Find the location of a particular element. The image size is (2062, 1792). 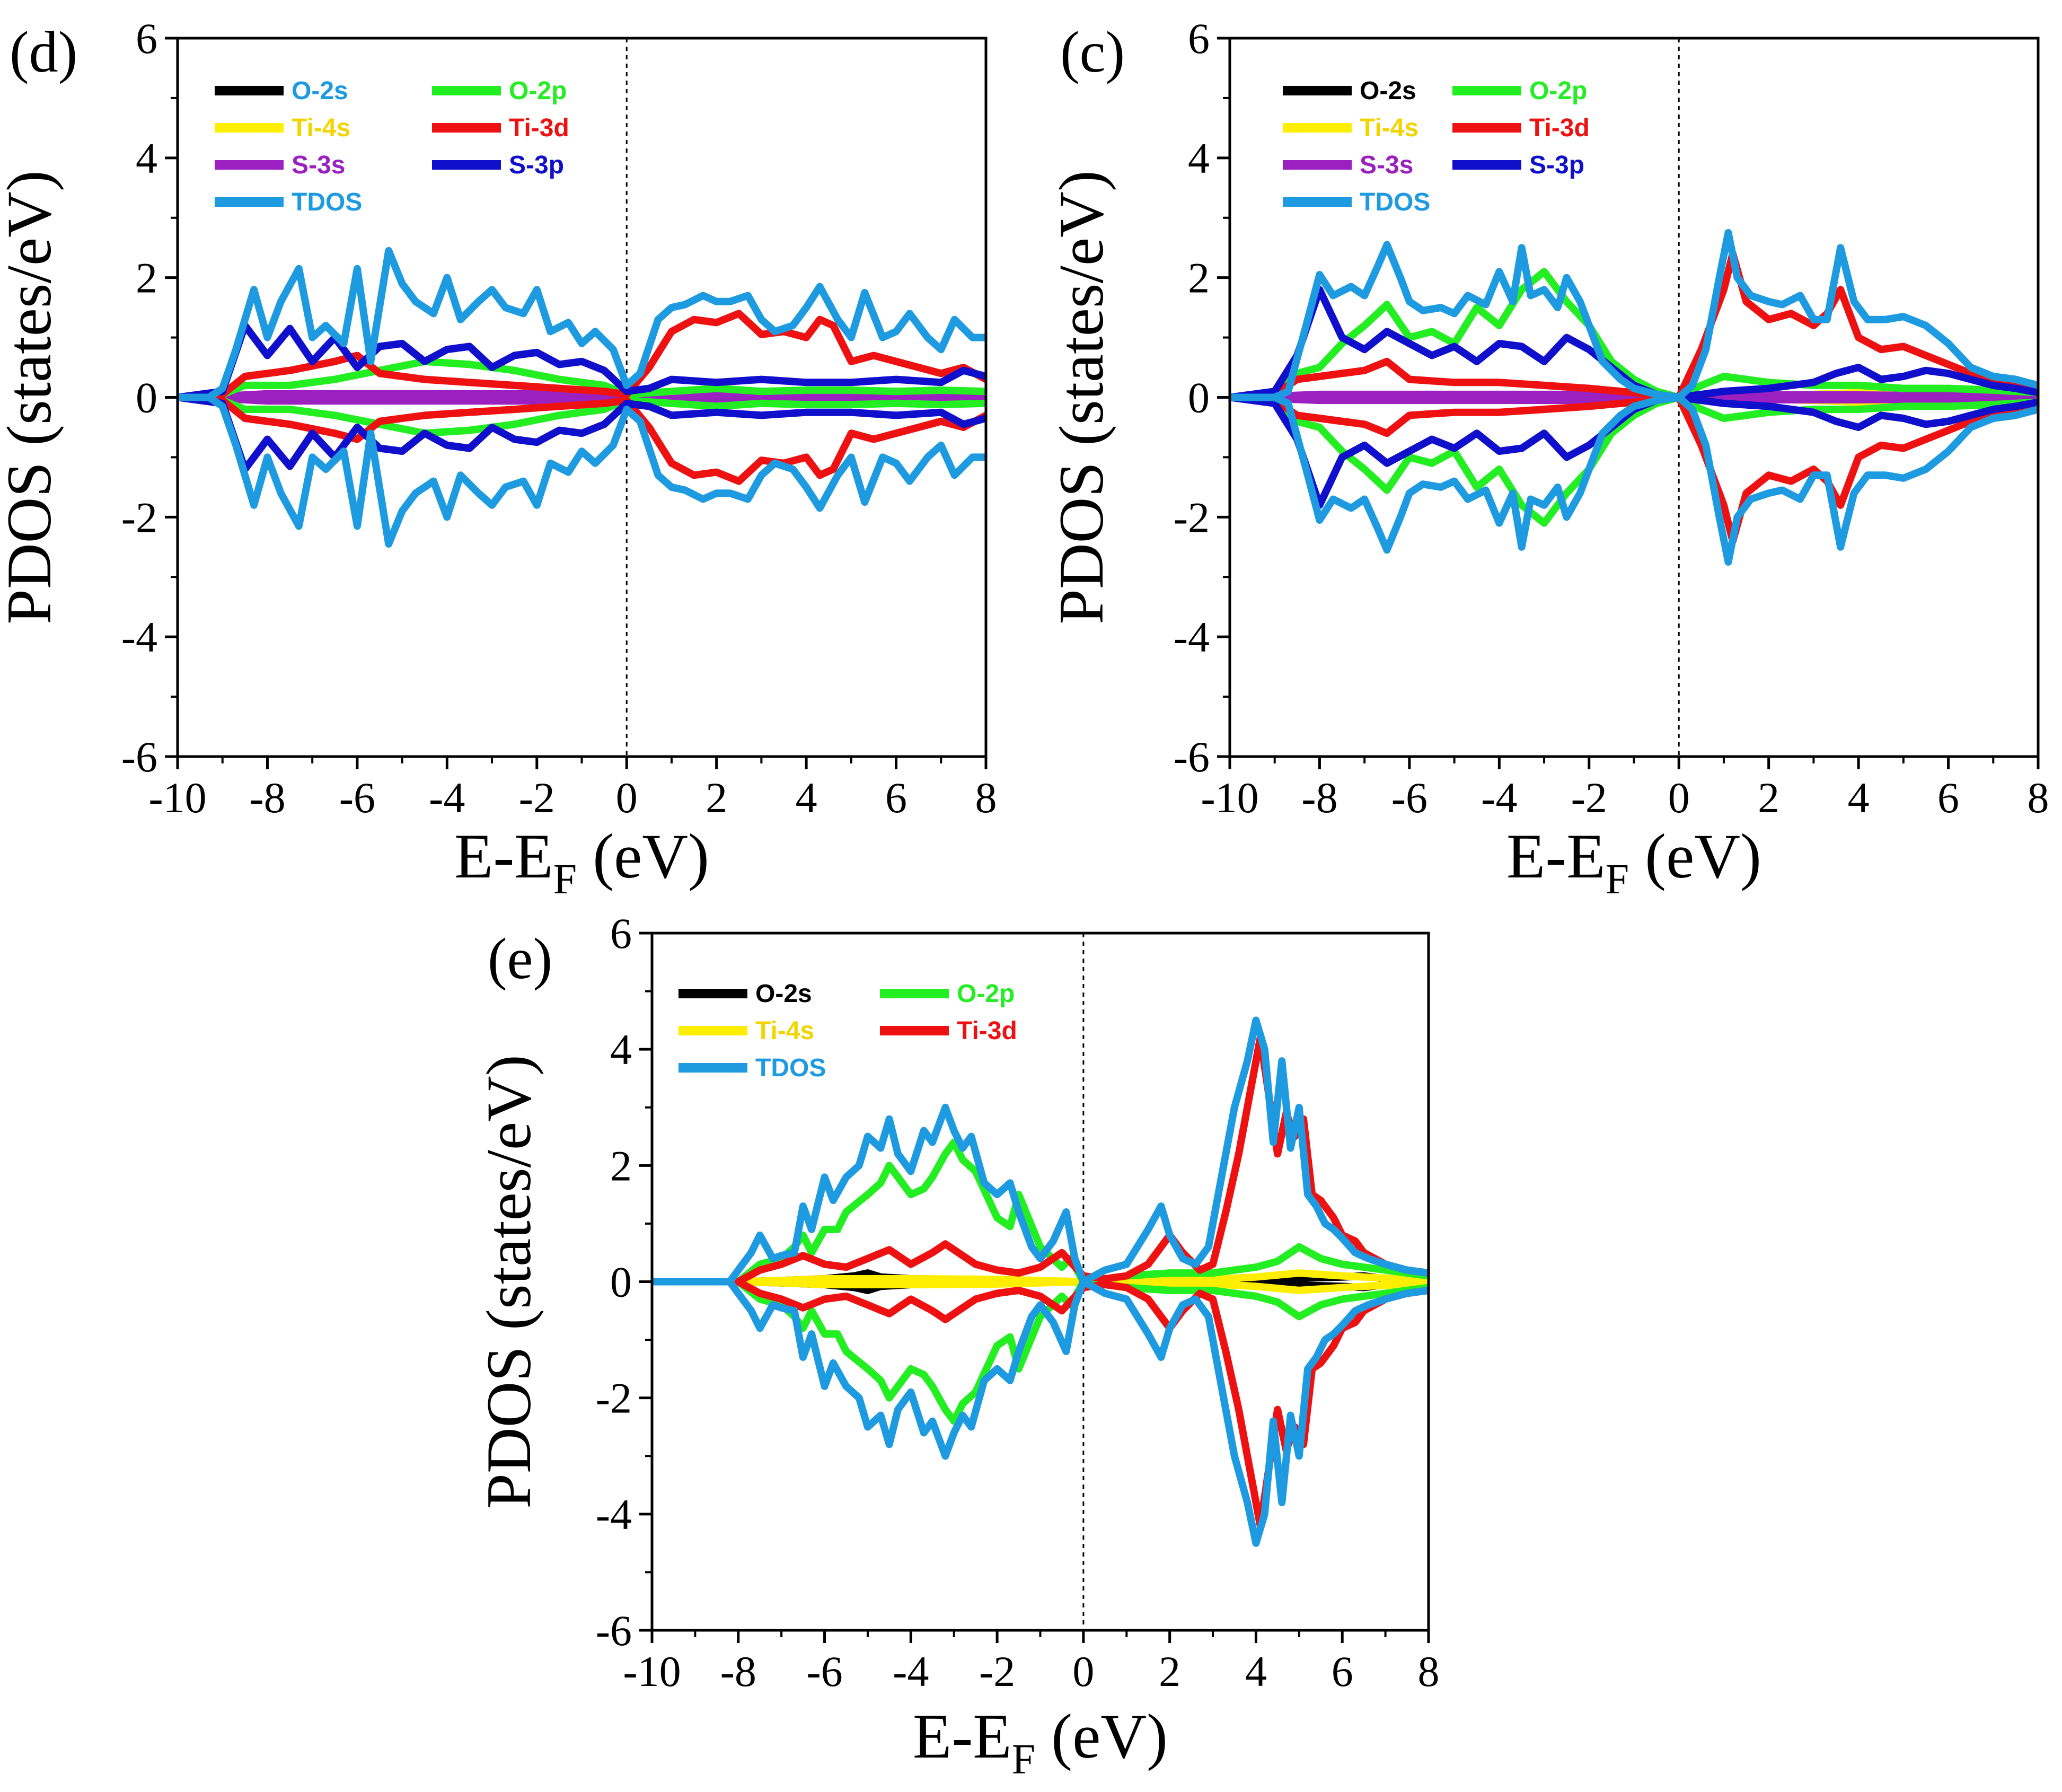

series-ti3d-spin-down is located at coordinates (1040, 1404).